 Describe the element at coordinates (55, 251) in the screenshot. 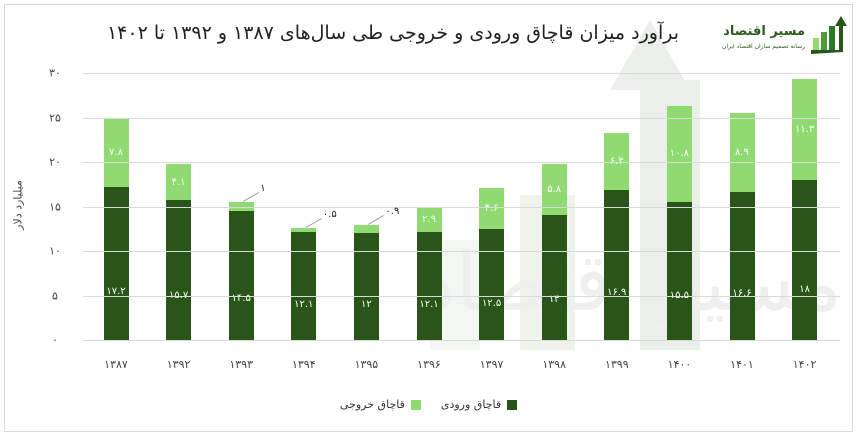

I see `y-tick-label: ۱۰` at that location.